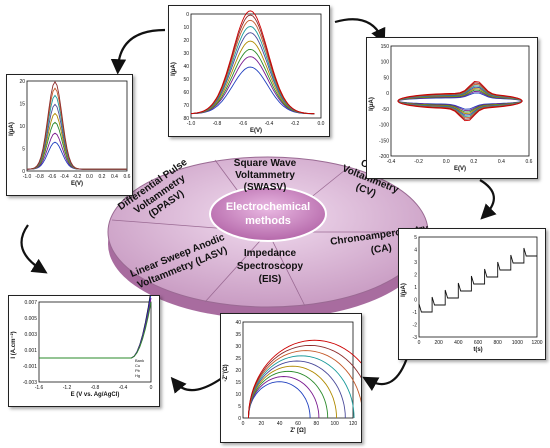 The width and height of the screenshot is (550, 448). What do you see at coordinates (334, 424) in the screenshot?
I see `eis-xtick-label: 100` at bounding box center [334, 424].